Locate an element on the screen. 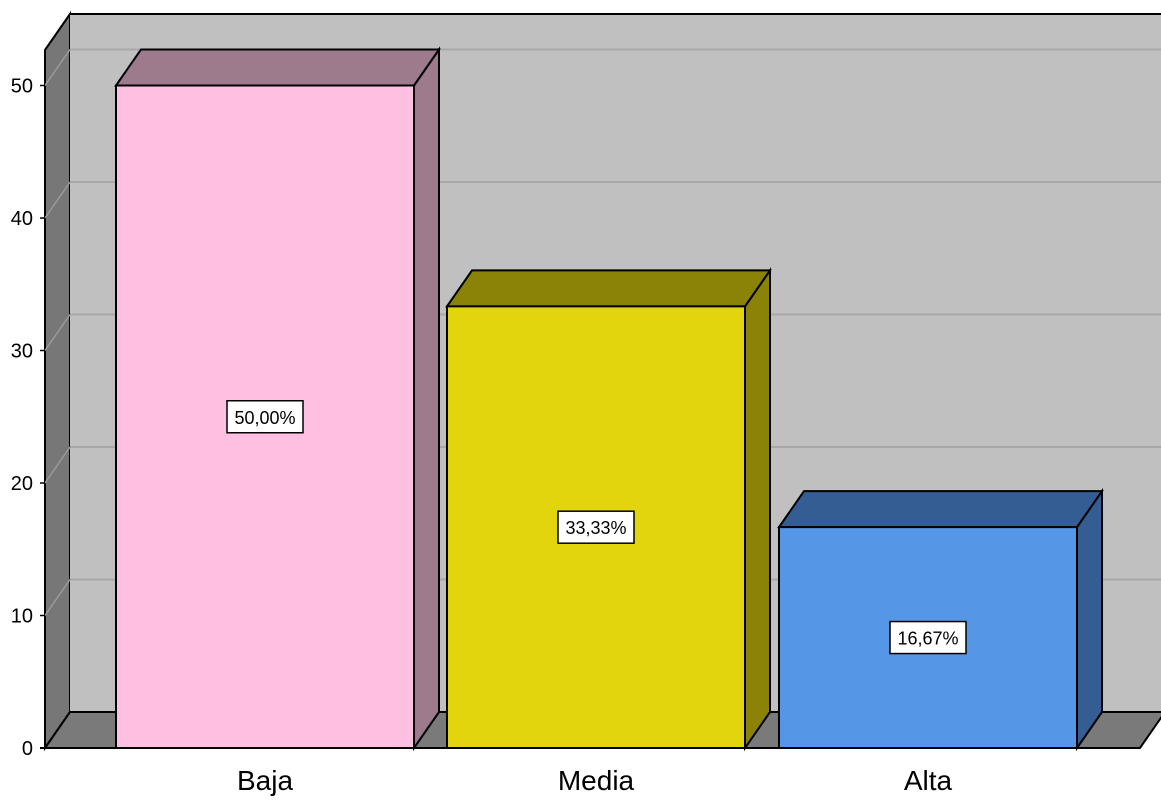 The height and width of the screenshot is (800, 1161). data-label: 33,33% is located at coordinates (596, 527).